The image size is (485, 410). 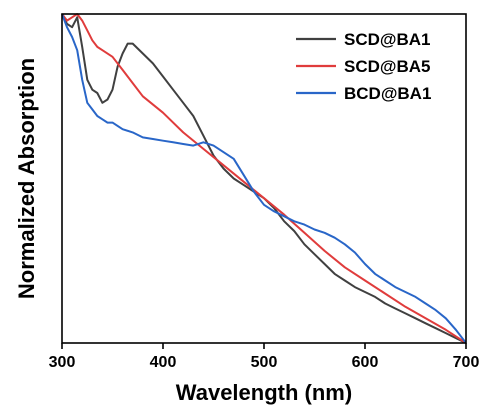 I want to click on legend: SCD@BA1 SCD@BA5 BCD@BA1, so click(x=363, y=66).